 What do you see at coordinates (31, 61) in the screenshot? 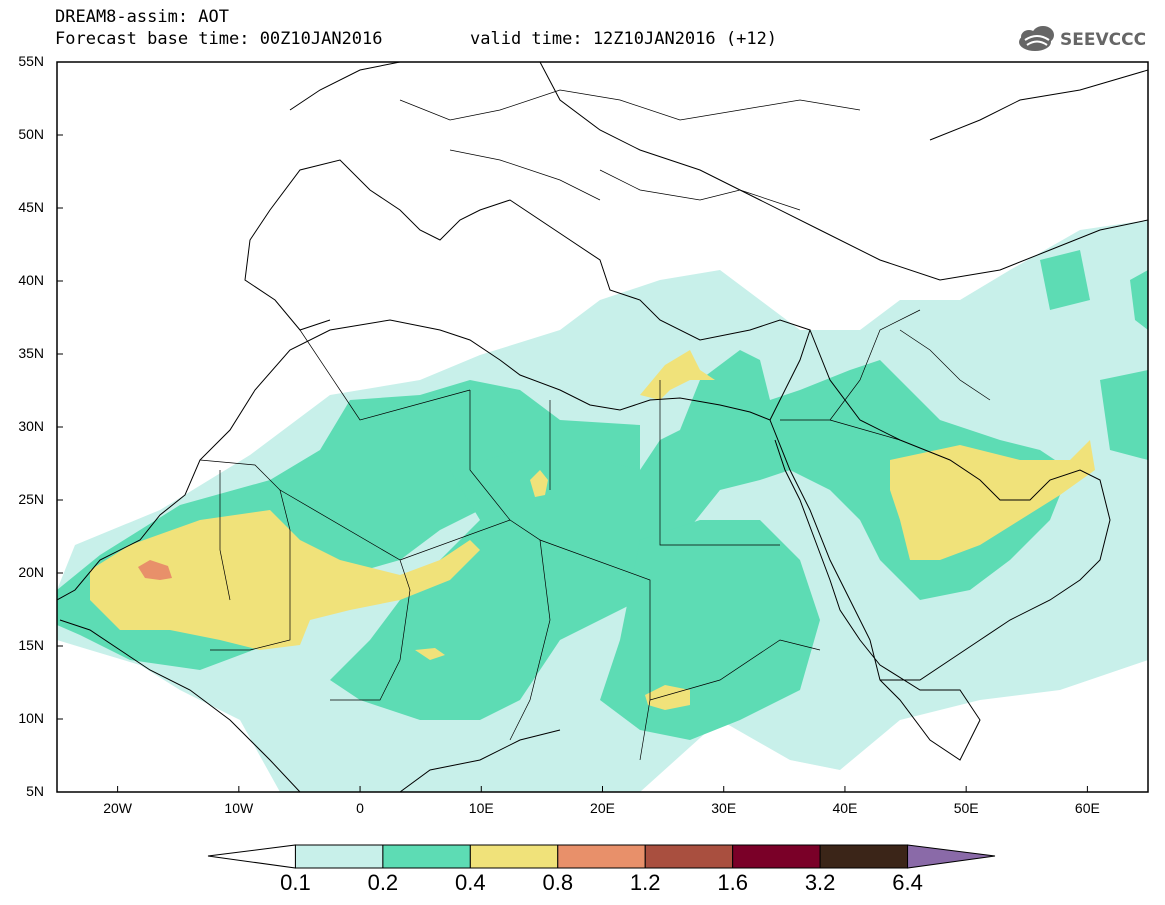
I see `lat-tick-label: 55N` at bounding box center [31, 61].